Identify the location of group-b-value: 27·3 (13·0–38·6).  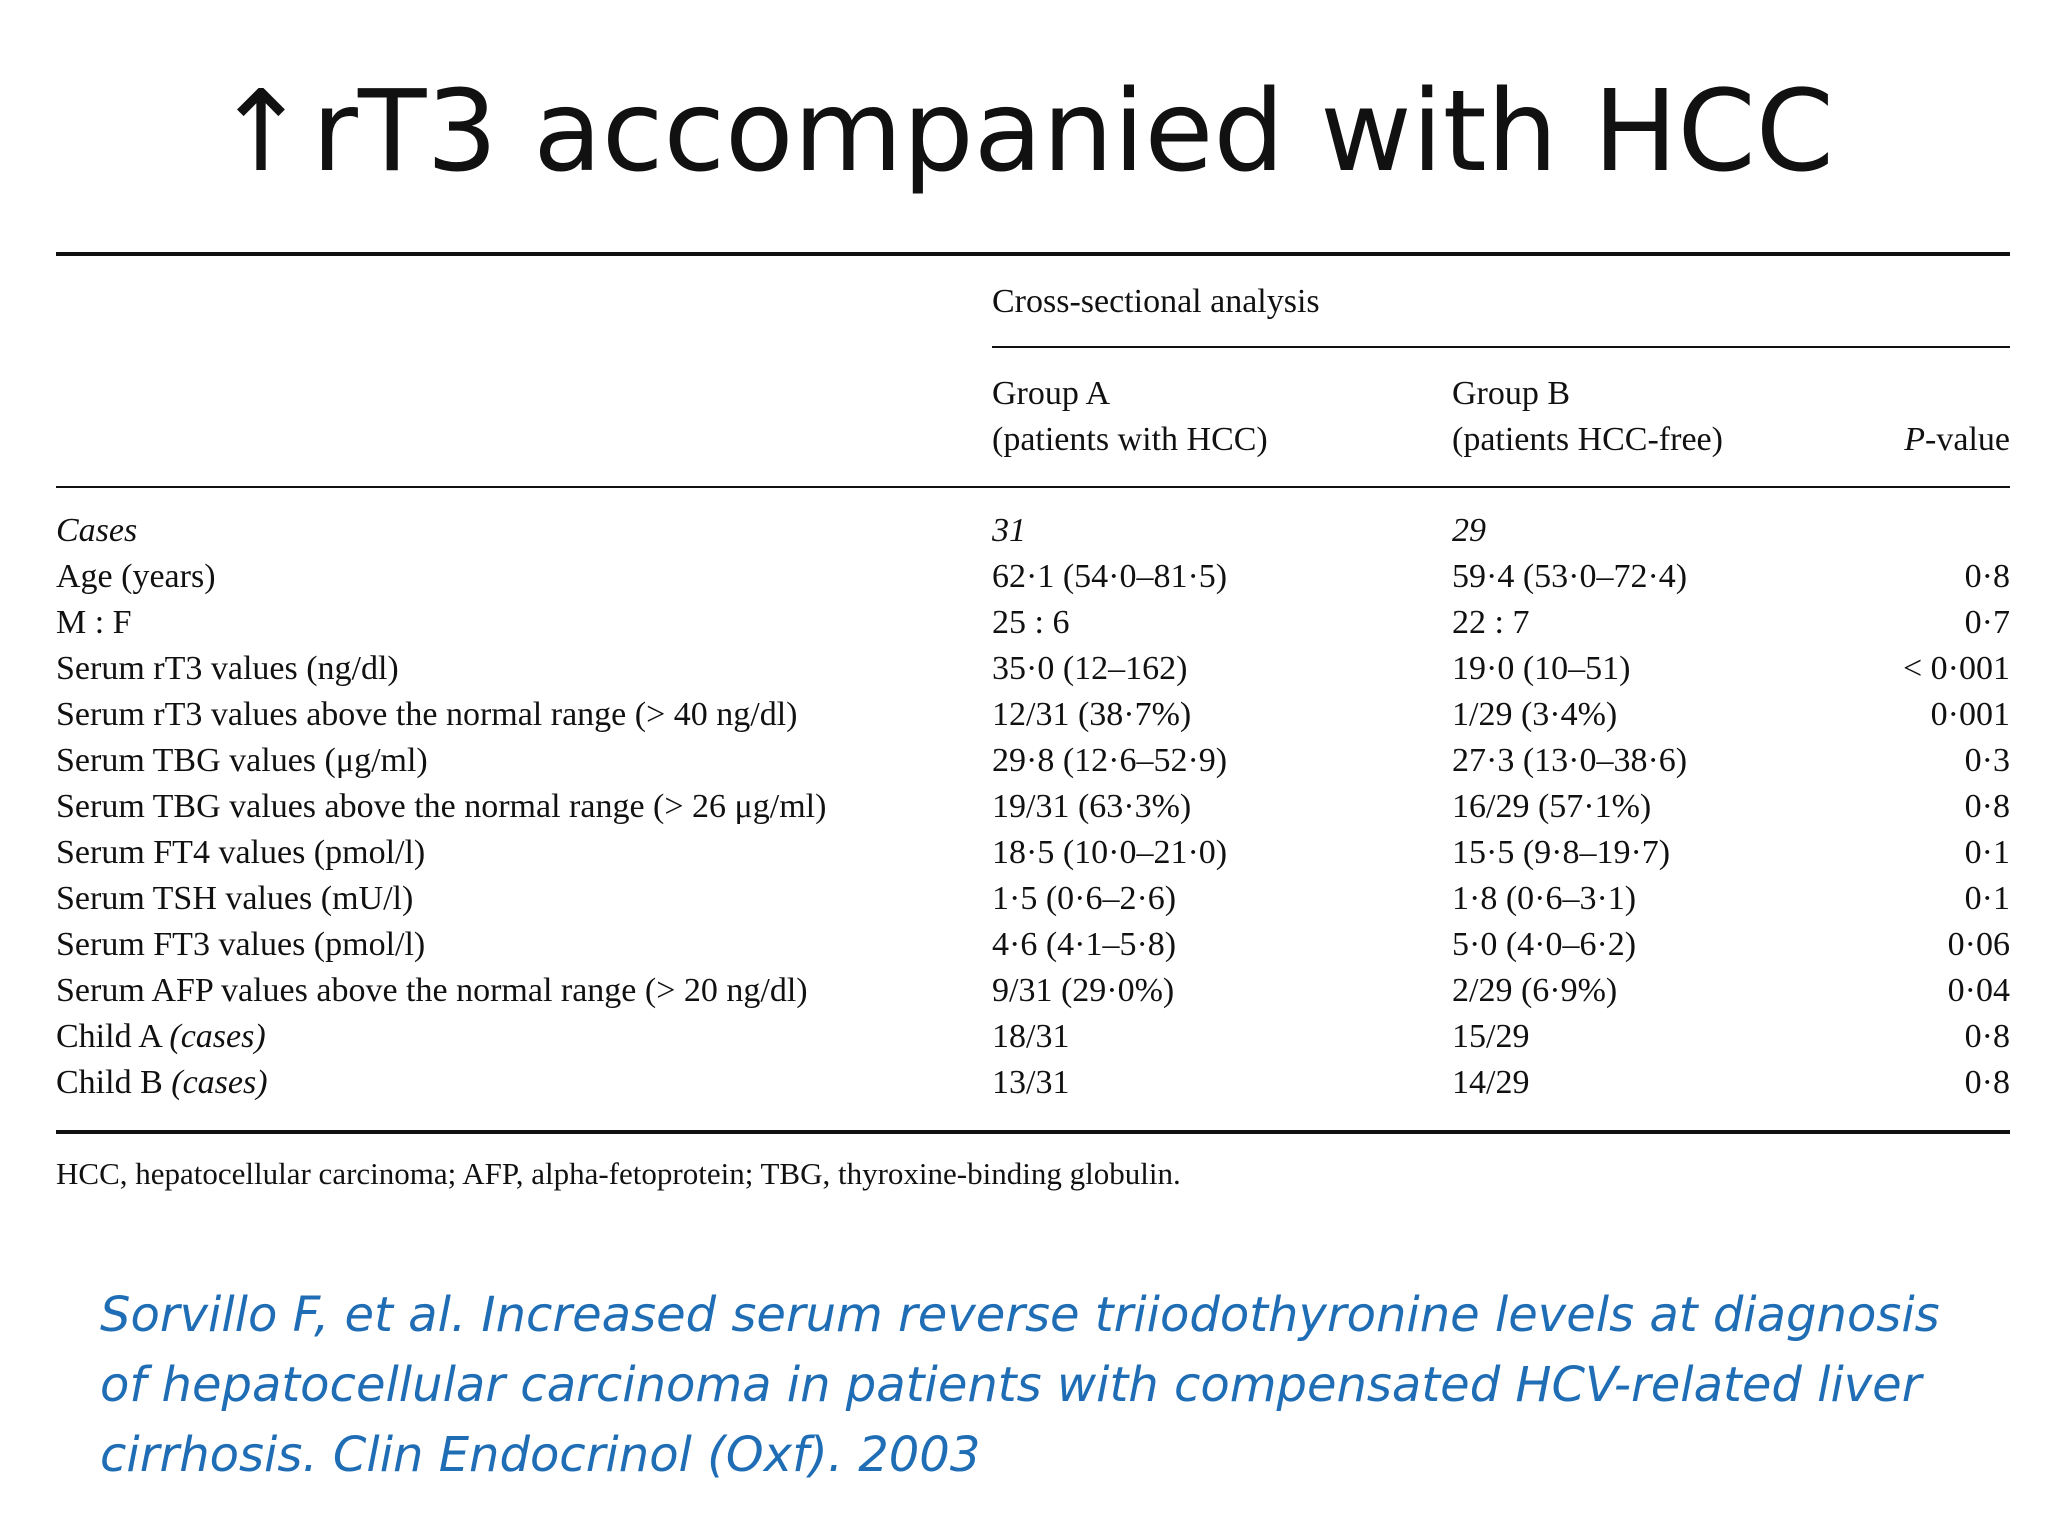
(1570, 760).